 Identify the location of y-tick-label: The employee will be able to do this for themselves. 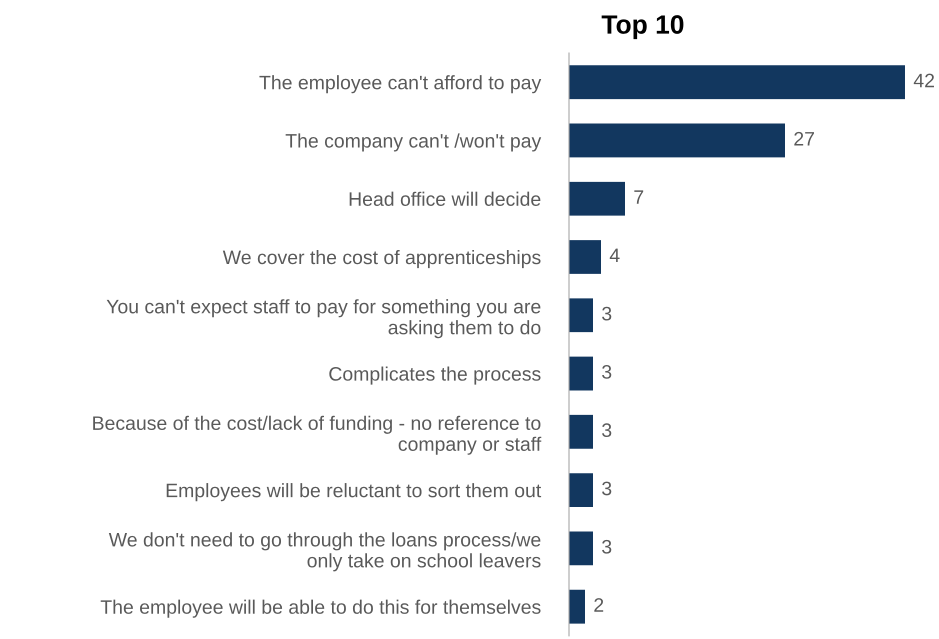
(320, 609).